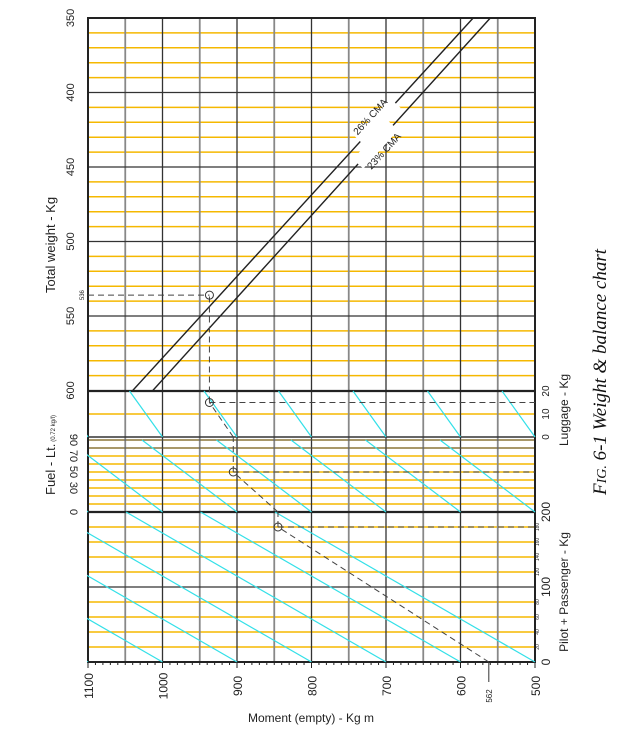  I want to click on x-tick-label: 1100, so click(89, 686).